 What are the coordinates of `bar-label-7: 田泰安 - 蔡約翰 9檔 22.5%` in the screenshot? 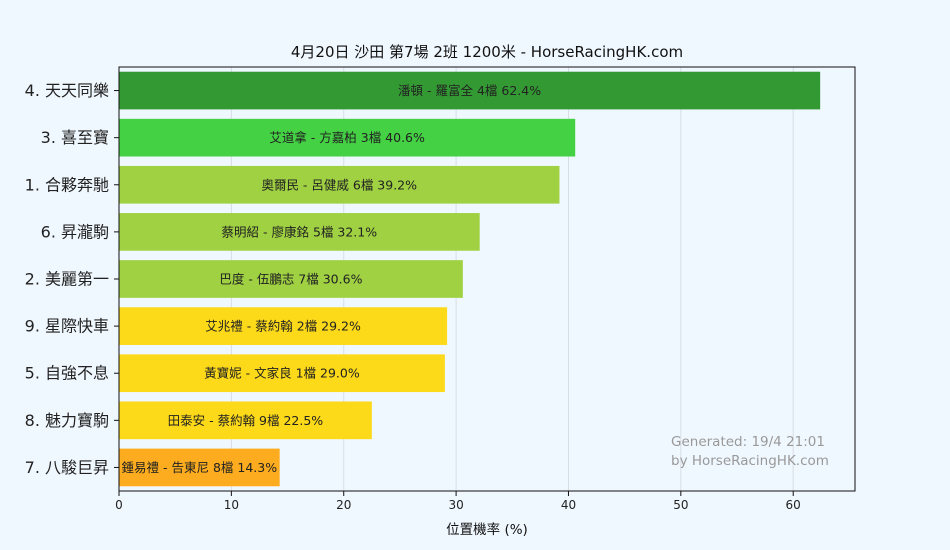 It's located at (246, 420).